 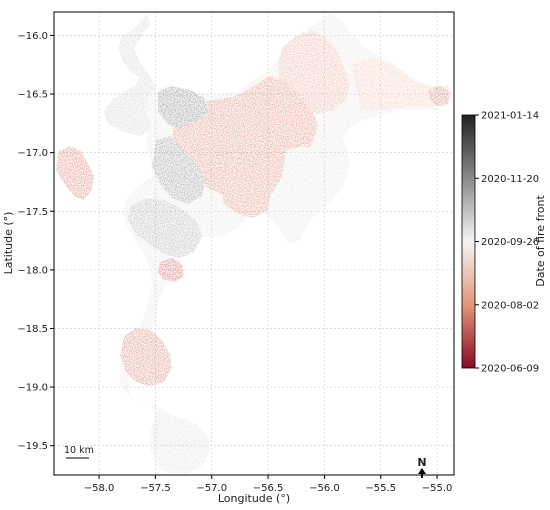 What do you see at coordinates (32, 153) in the screenshot?
I see `y-tick-label: −17.0` at bounding box center [32, 153].